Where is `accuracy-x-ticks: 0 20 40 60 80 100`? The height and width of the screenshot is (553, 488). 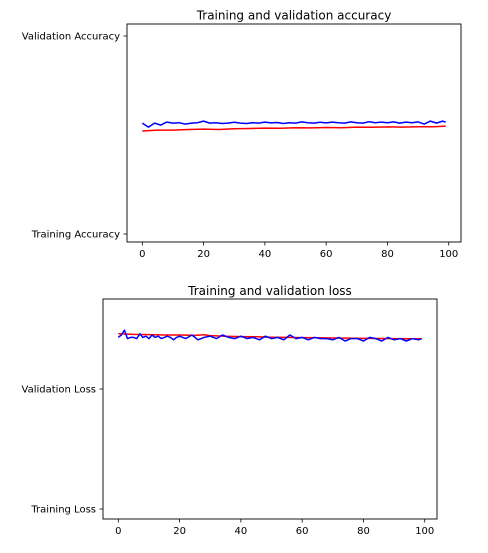 accuracy-x-ticks: 0 20 40 60 80 100 is located at coordinates (298, 251).